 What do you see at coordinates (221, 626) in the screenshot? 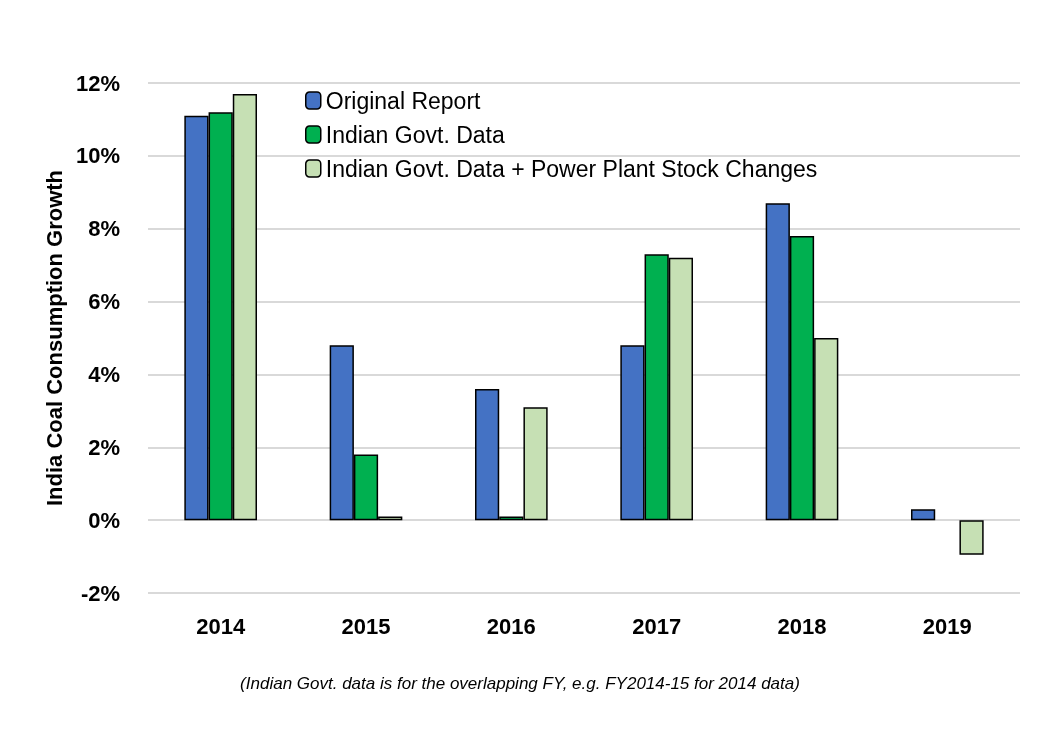
I see `x-tick-label: 2014` at bounding box center [221, 626].